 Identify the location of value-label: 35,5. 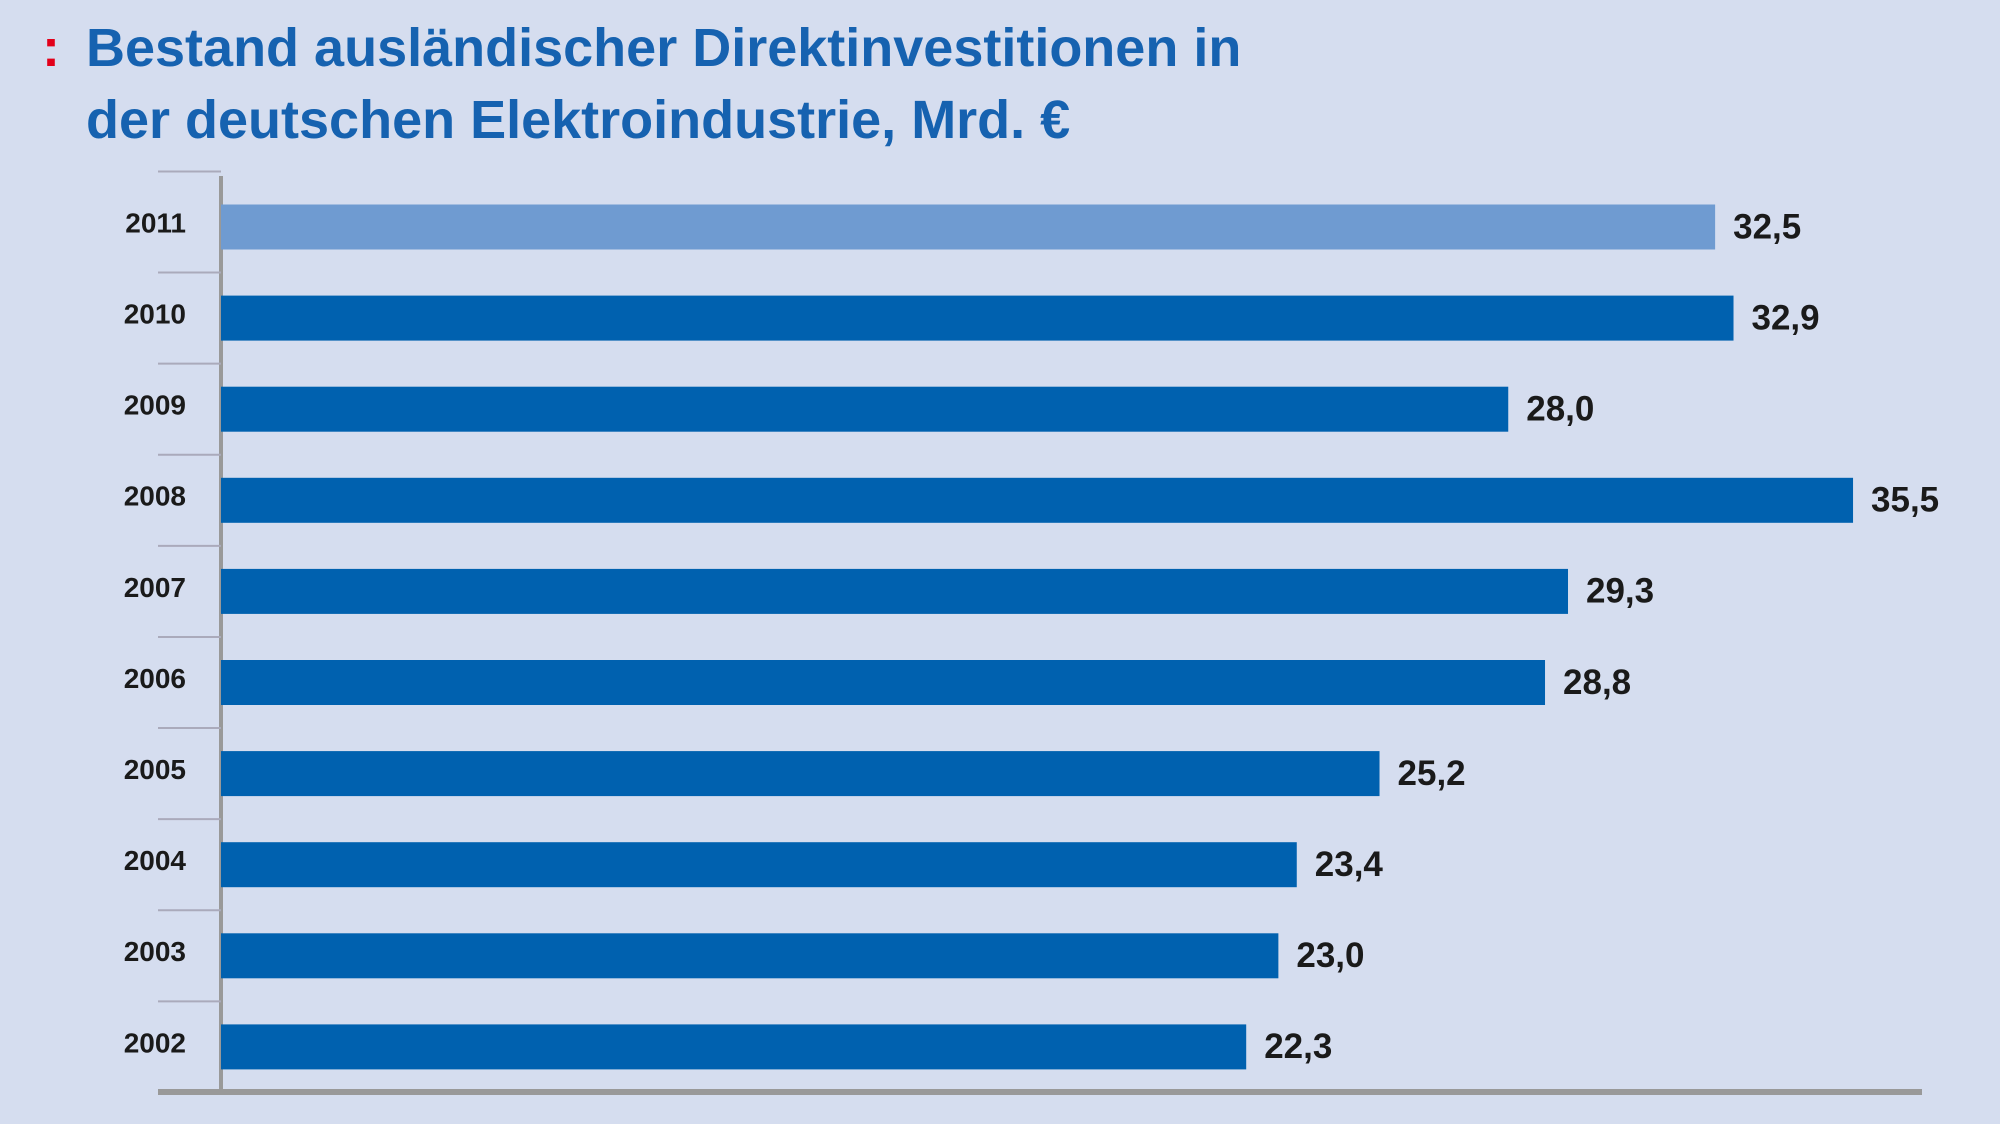
(1905, 500).